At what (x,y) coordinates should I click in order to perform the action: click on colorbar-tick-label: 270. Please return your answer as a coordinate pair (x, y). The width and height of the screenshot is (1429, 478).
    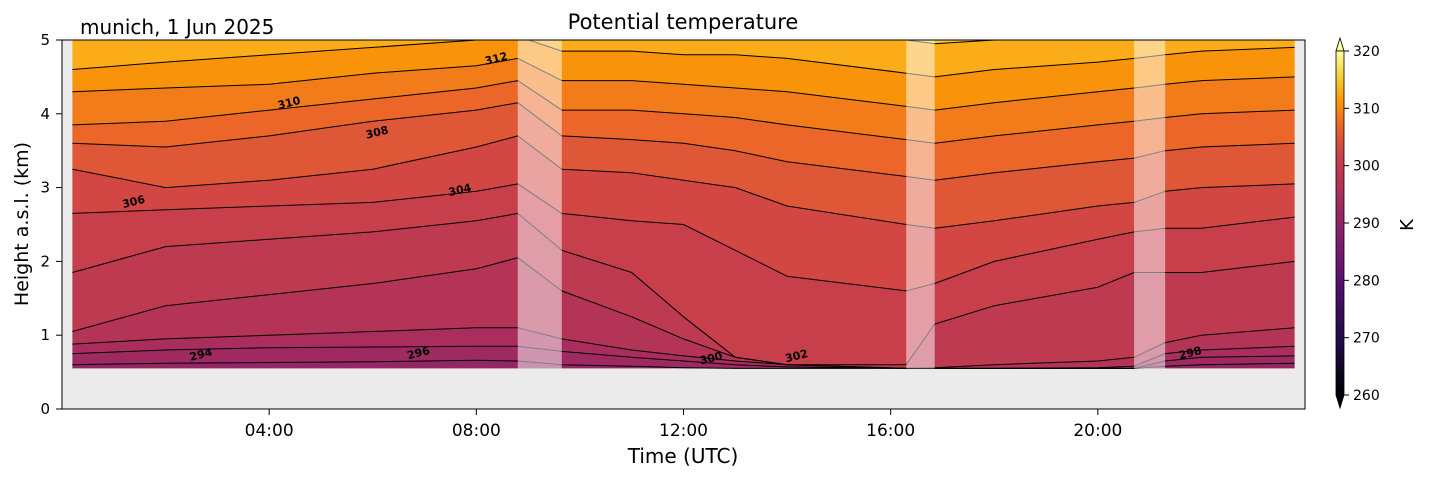
    Looking at the image, I should click on (1366, 339).